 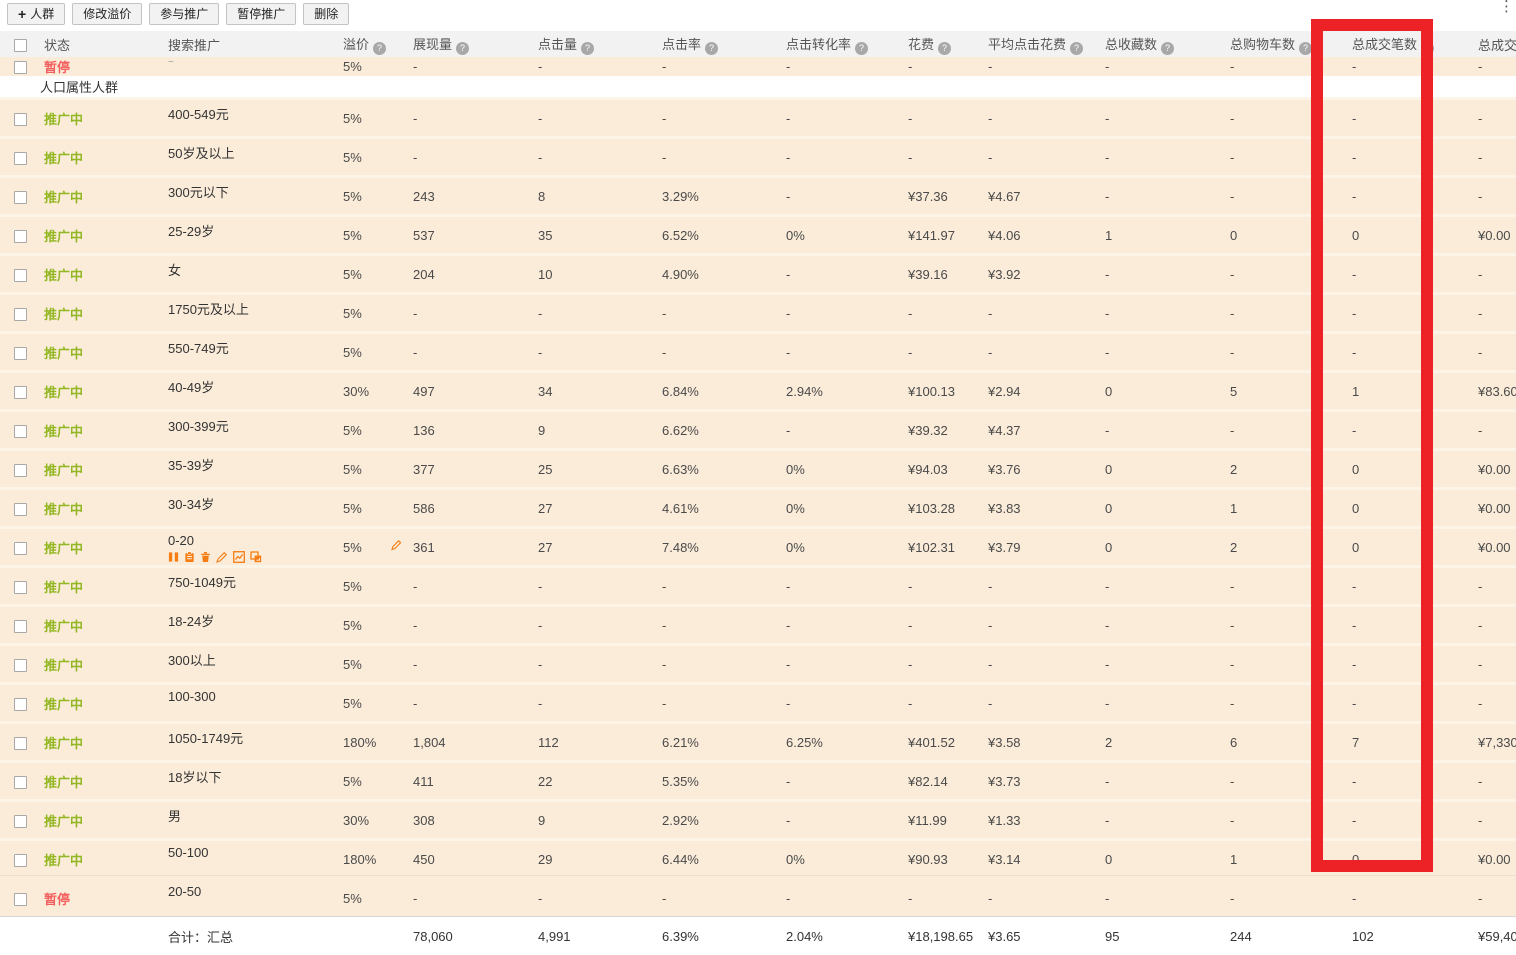 I want to click on status-badge: 推广中, so click(x=63, y=431).